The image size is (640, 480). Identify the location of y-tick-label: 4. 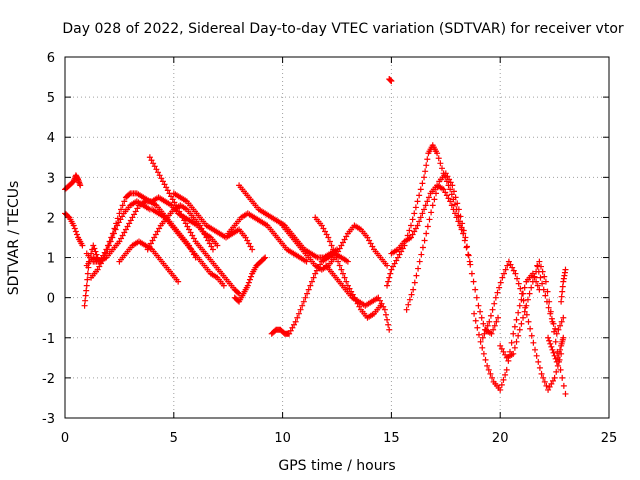
(51, 138).